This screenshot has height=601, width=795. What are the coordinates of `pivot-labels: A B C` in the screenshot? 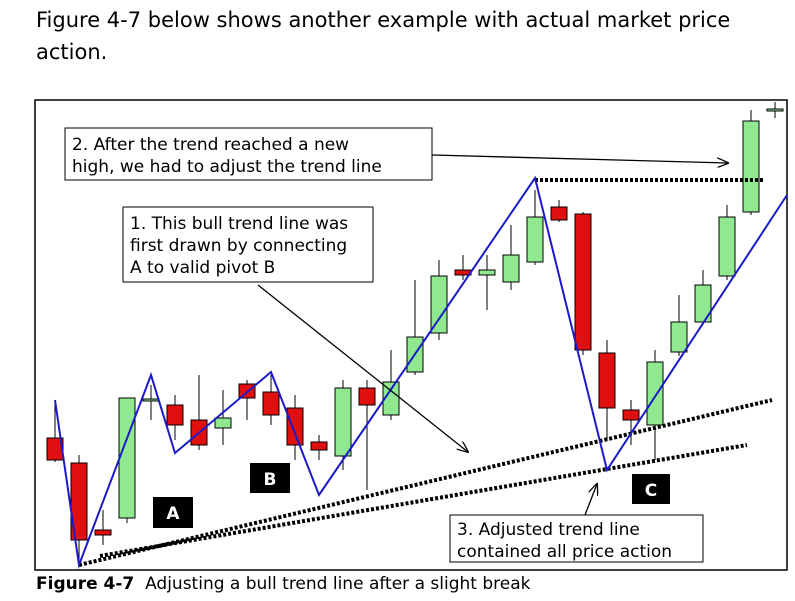 It's located at (411, 495).